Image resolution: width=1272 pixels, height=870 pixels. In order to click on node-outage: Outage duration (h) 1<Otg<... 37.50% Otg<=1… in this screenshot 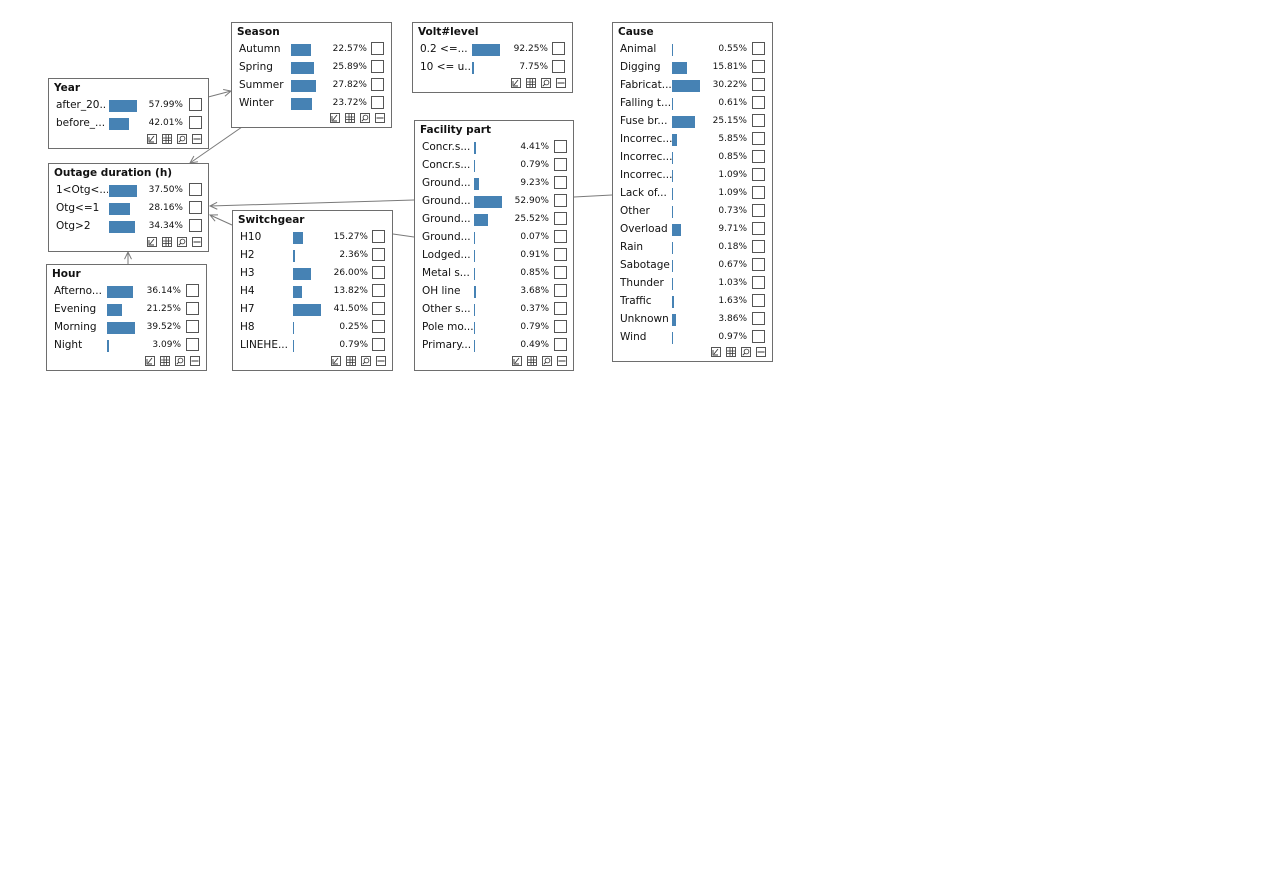, I will do `click(128, 207)`.